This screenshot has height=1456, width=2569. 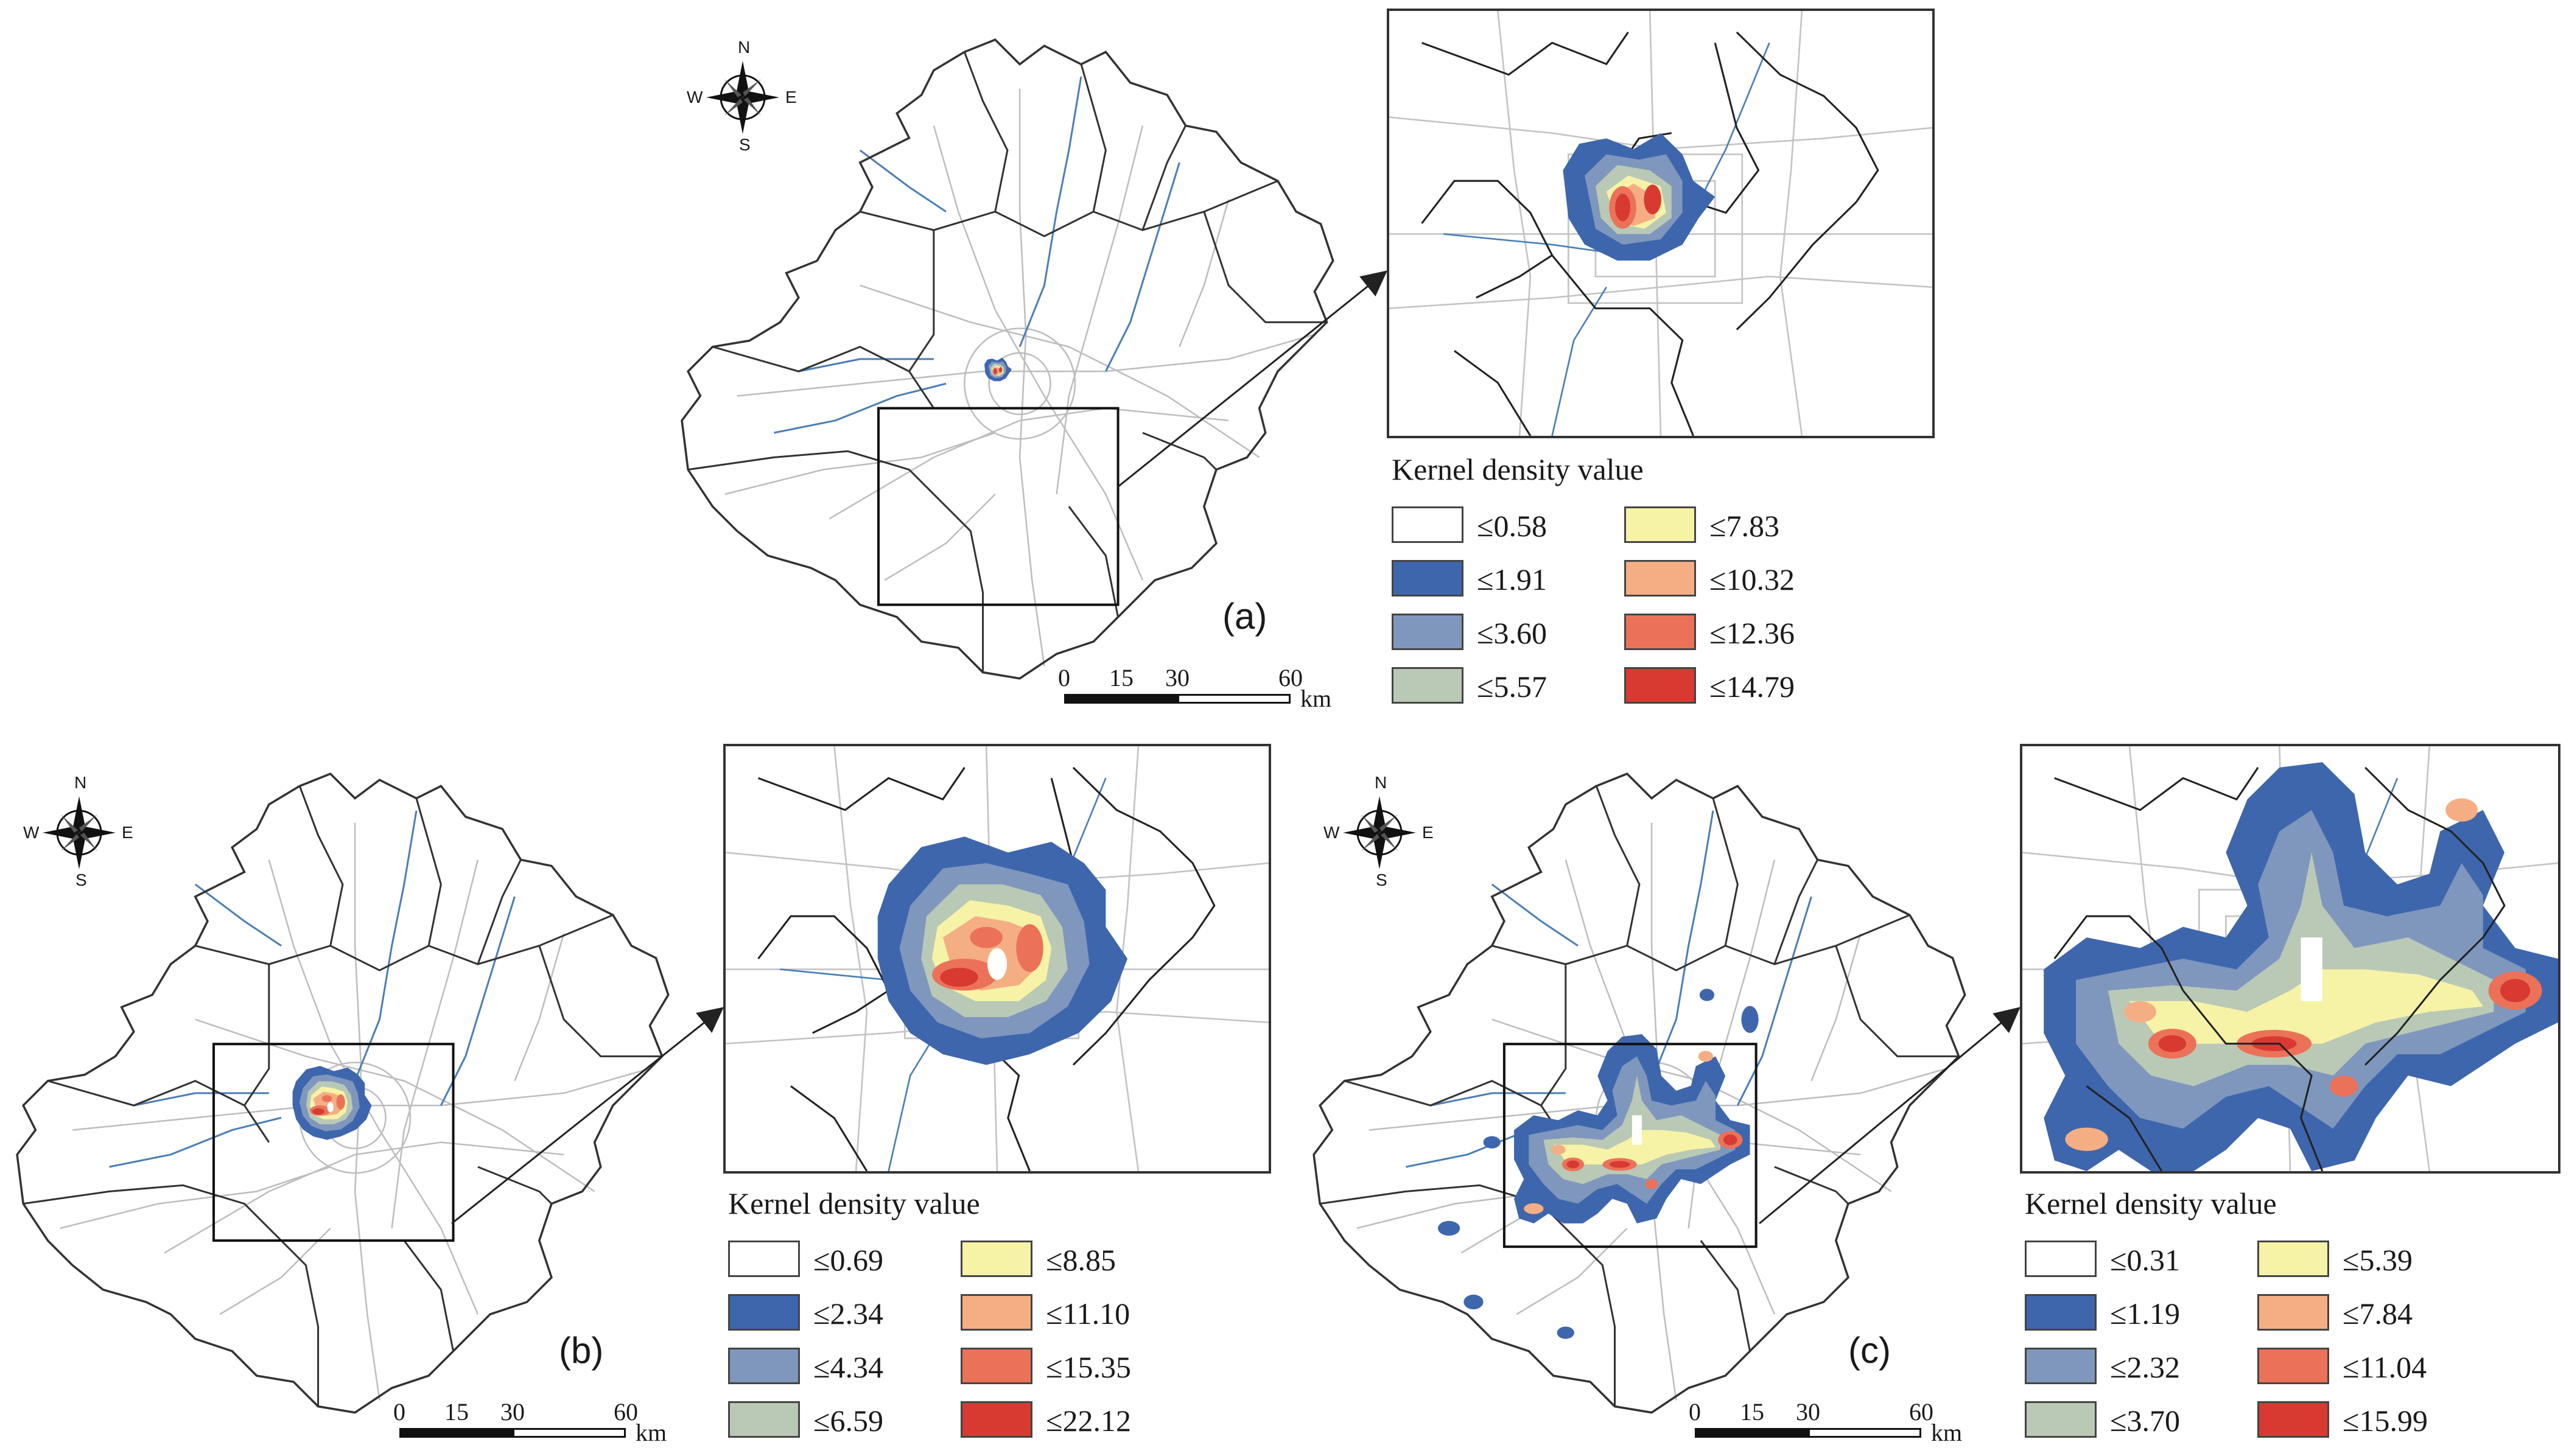 I want to click on legend-label: ≤11.10, so click(x=1088, y=1314).